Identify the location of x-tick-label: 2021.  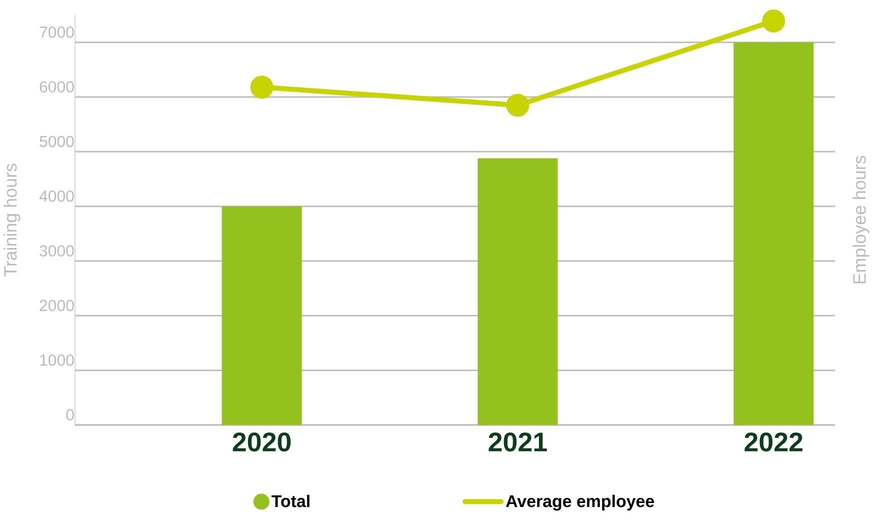
(517, 442).